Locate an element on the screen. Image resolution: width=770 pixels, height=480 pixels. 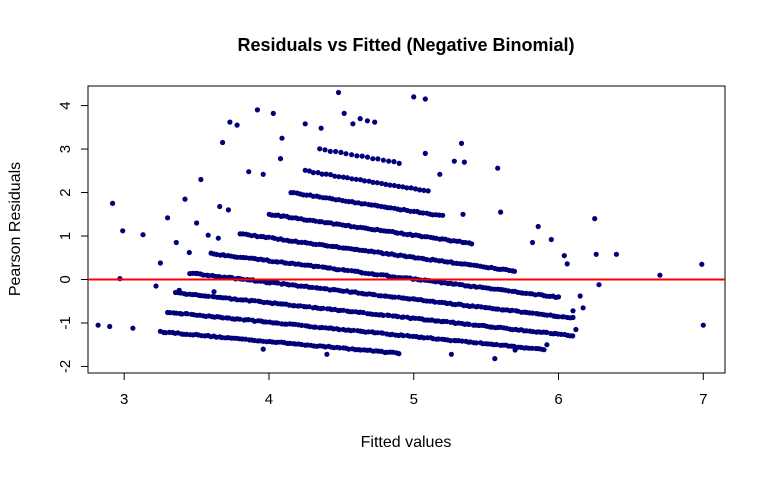
y-axis: -2 -1 0 1 2 3 4 is located at coordinates (73, 237).